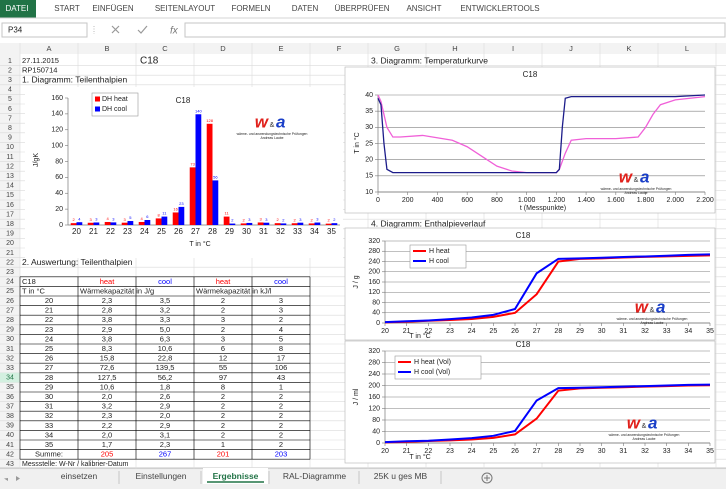 This screenshot has width=726, height=489. What do you see at coordinates (280, 48) in the screenshot?
I see `column-header: E` at bounding box center [280, 48].